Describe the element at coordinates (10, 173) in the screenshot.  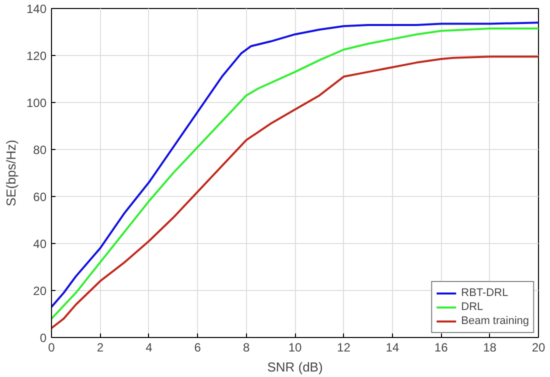
I see `y-axis-title: SE(bps/Hz)` at that location.